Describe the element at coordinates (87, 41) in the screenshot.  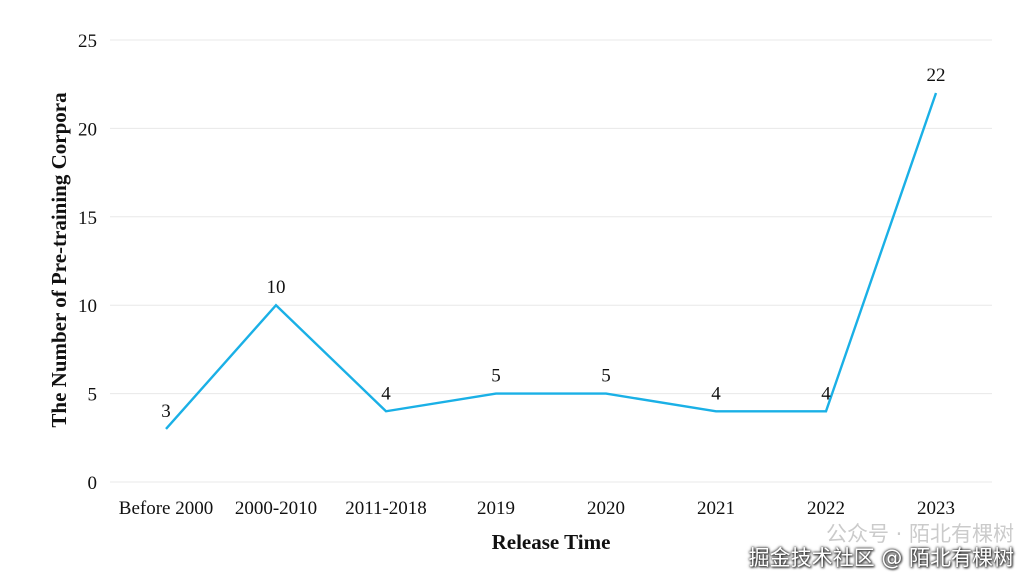
I see `y-tick-label: 25` at that location.